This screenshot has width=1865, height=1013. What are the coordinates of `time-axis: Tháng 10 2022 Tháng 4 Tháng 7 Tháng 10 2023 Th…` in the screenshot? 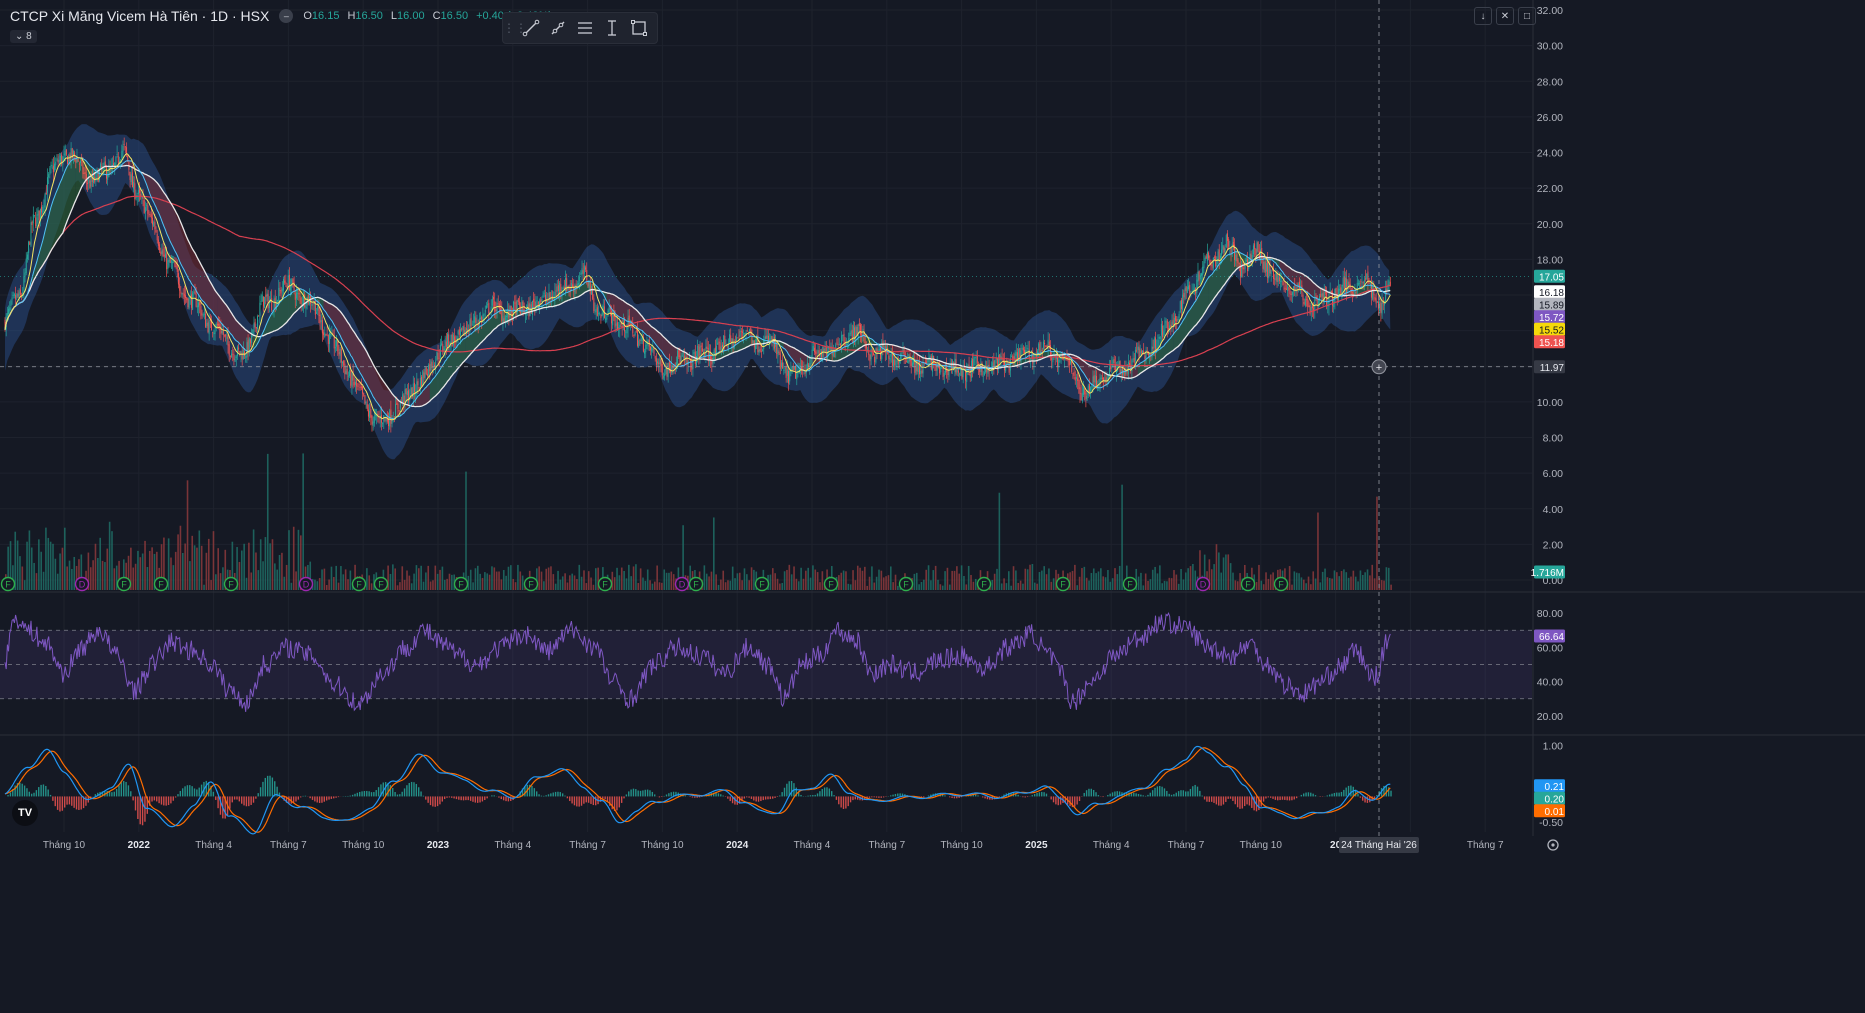 It's located at (801, 845).